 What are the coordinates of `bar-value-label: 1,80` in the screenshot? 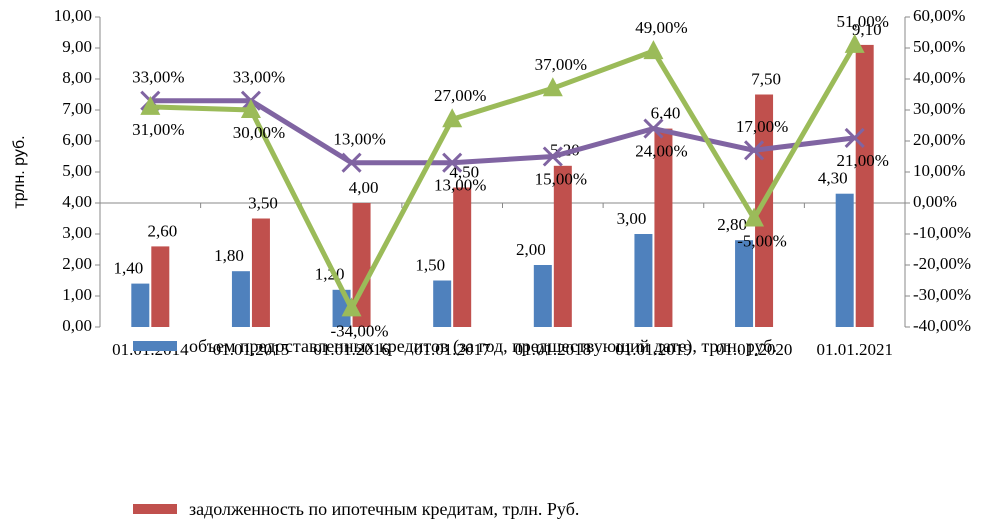 It's located at (229, 255).